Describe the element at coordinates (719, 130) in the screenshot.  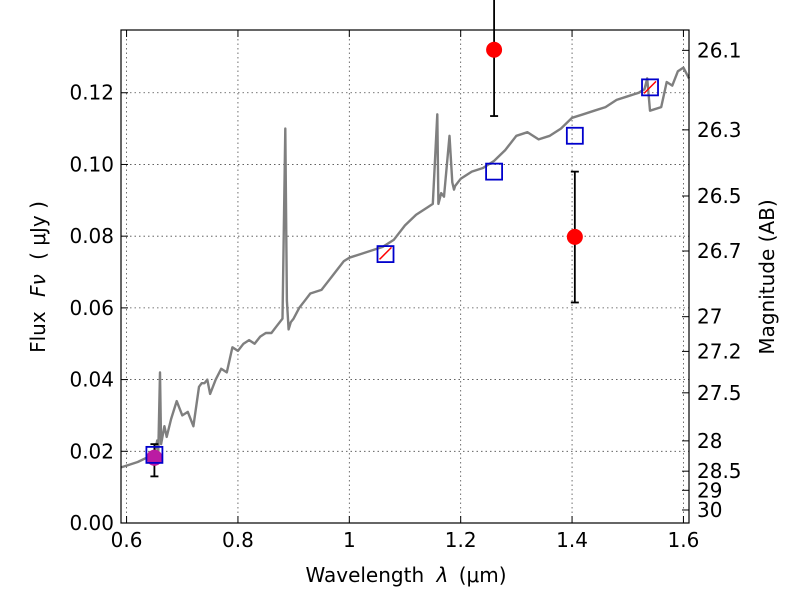
I see `mag-tick-label: 26.3` at that location.